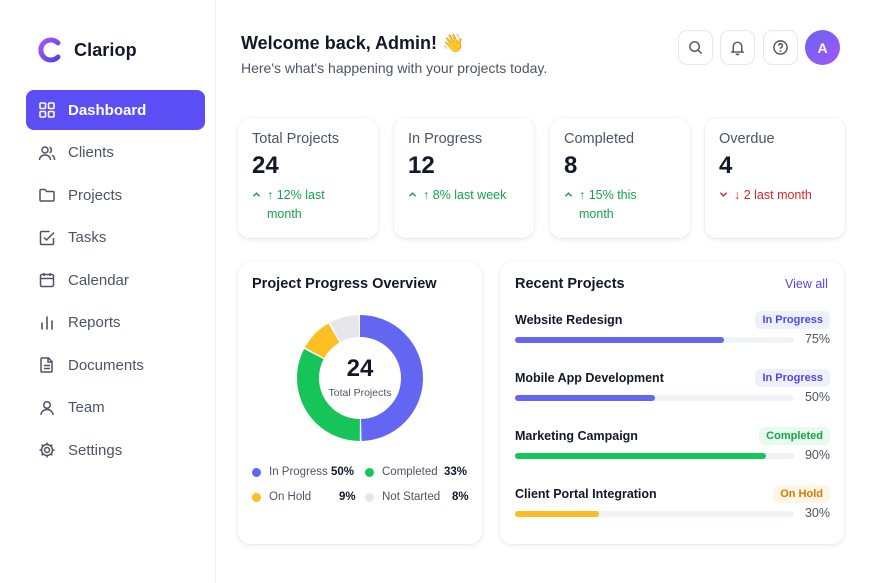 The width and height of the screenshot is (878, 583). Describe the element at coordinates (608, 195) in the screenshot. I see `stat-trend-line: ↑ 15% this` at that location.